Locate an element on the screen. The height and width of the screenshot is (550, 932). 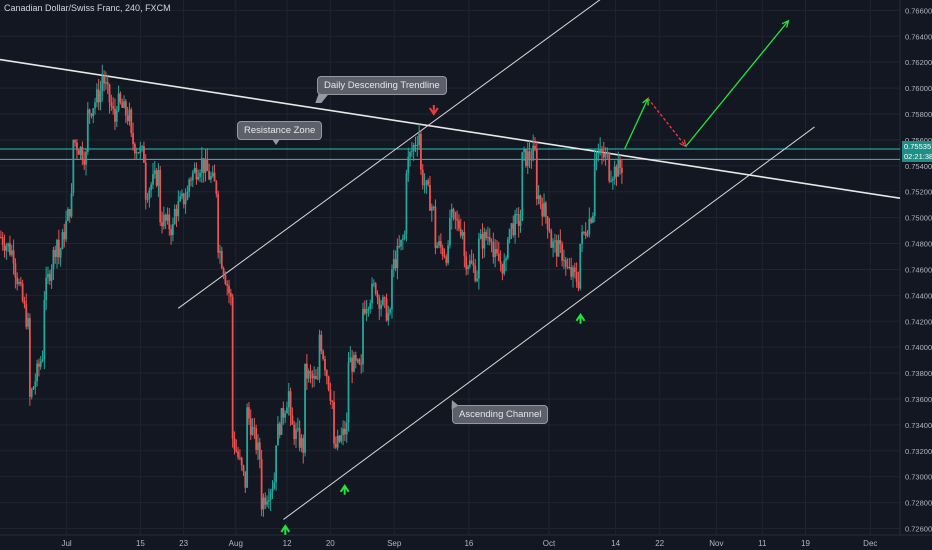
y-tick-label: 0.73000 is located at coordinates (918, 477).